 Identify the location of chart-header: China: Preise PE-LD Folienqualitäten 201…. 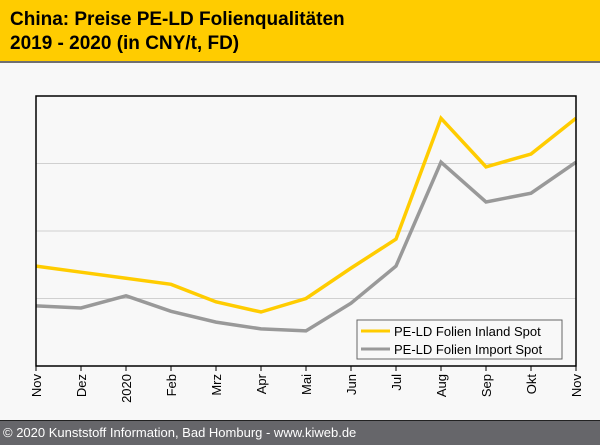
(300, 31).